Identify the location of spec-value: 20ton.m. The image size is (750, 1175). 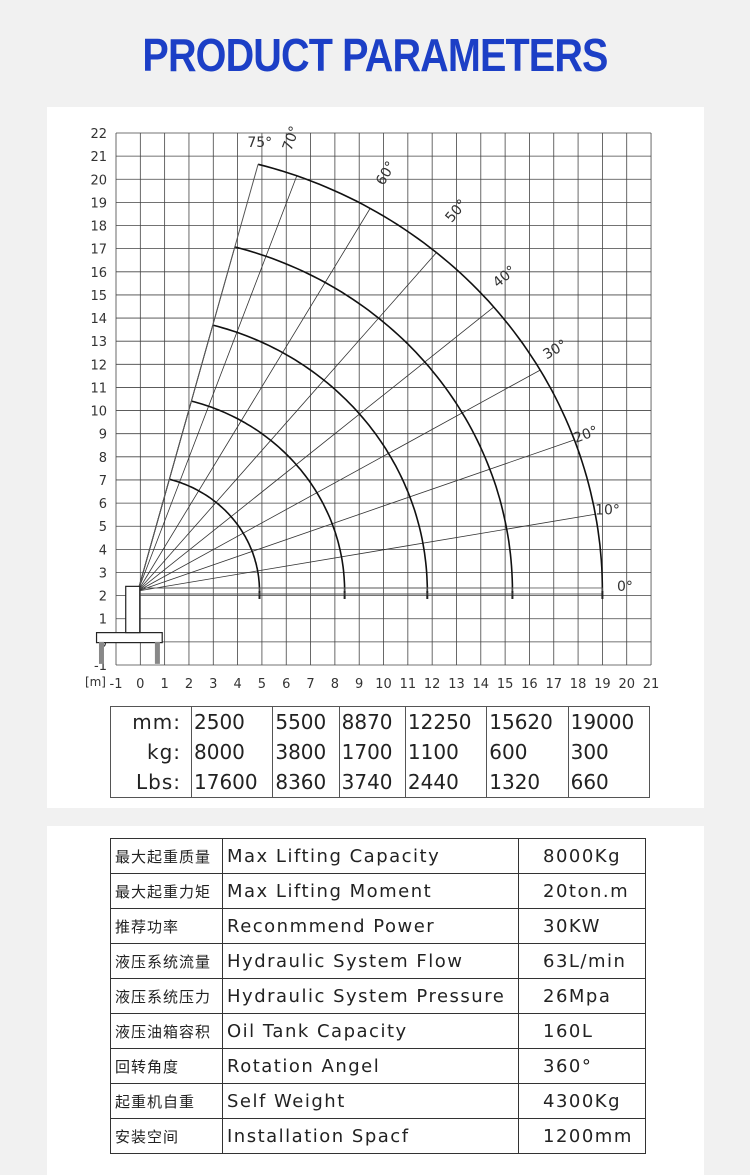
(582, 891).